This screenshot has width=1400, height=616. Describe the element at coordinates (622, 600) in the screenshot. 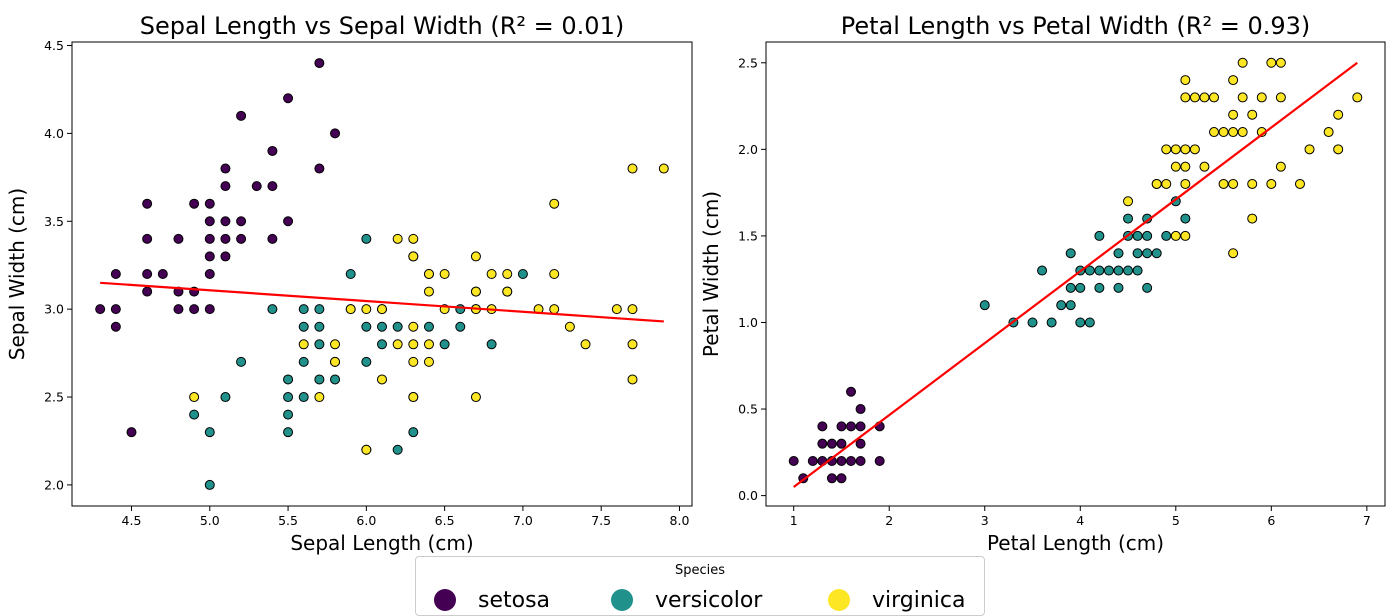

I see `legend-marker-versicolor` at that location.